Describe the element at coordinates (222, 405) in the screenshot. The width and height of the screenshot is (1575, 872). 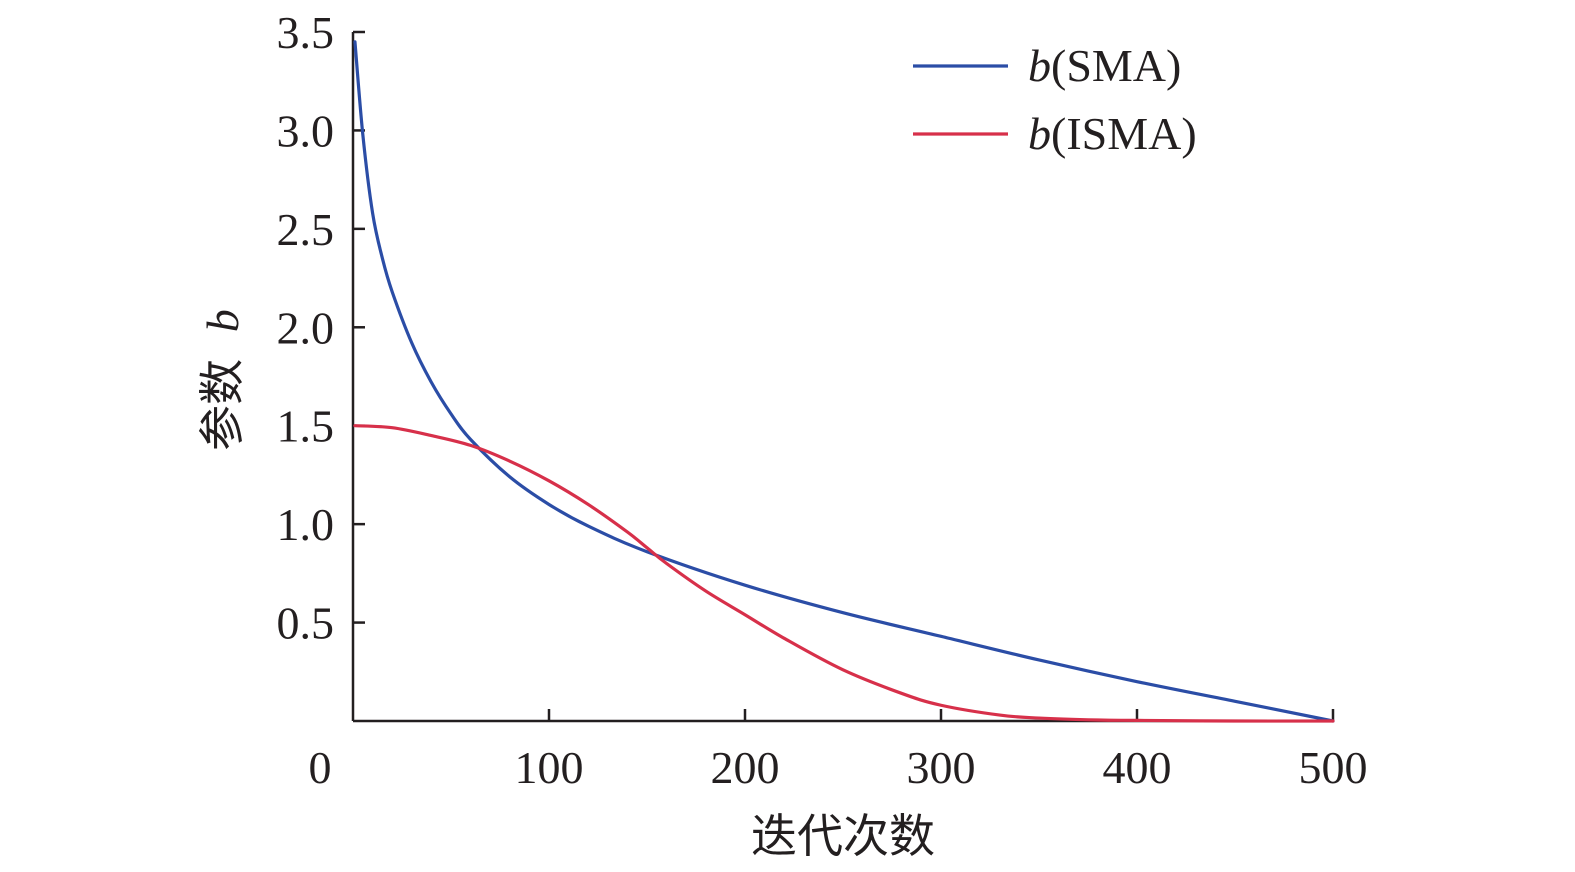
I see `y-axis-title-text: 参数` at that location.